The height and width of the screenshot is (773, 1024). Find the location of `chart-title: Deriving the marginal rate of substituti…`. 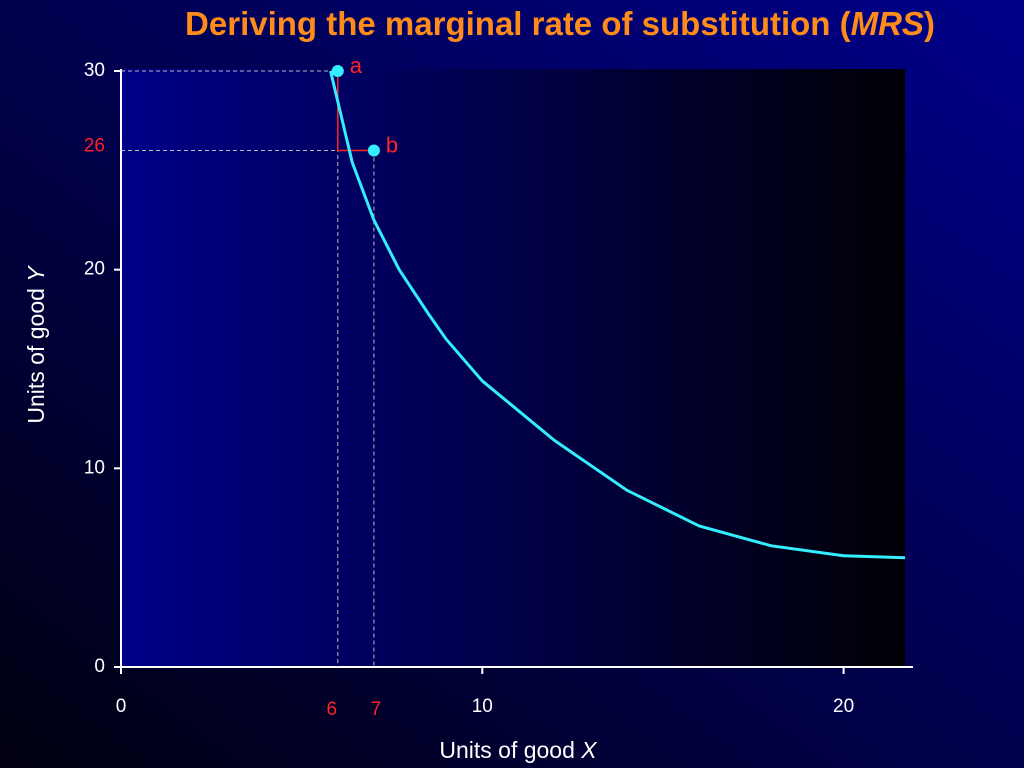

chart-title: Deriving the marginal rate of substituti… is located at coordinates (560, 23).